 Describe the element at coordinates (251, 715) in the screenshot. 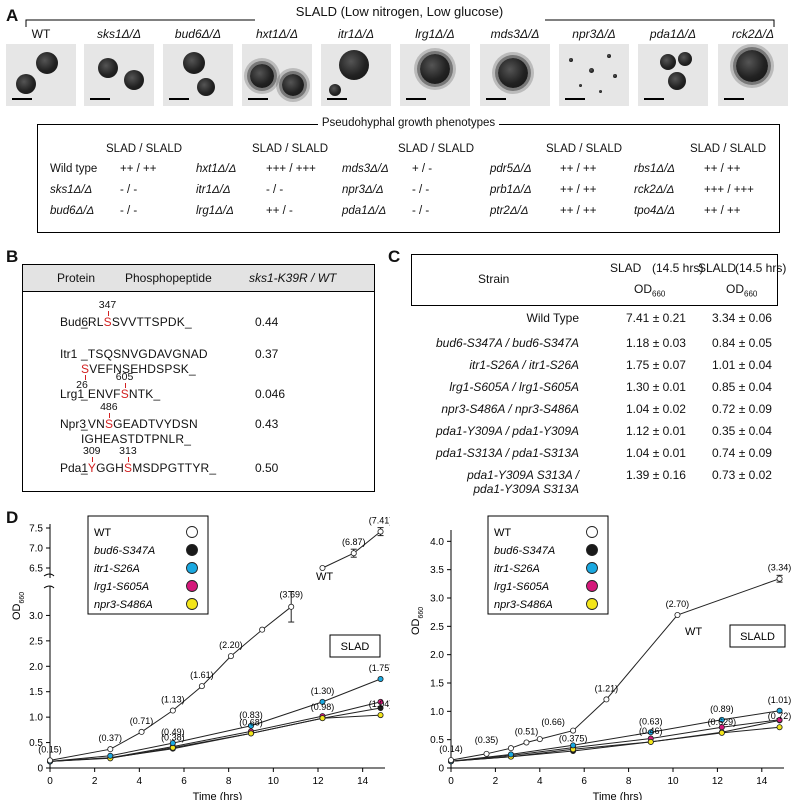

I see `data-label: (0.83)` at that location.